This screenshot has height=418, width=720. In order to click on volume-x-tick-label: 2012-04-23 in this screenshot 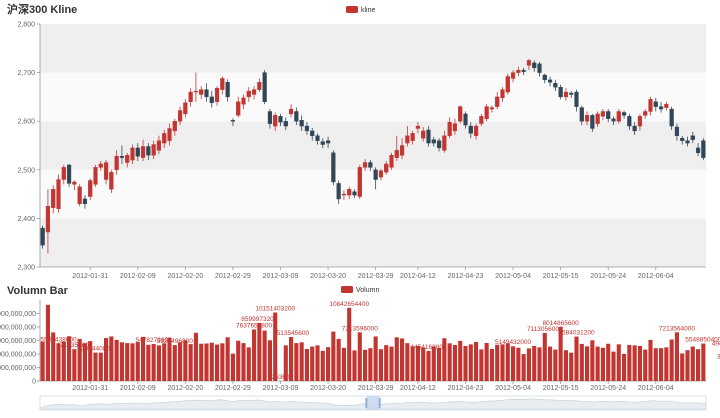, I will do `click(466, 388)`.